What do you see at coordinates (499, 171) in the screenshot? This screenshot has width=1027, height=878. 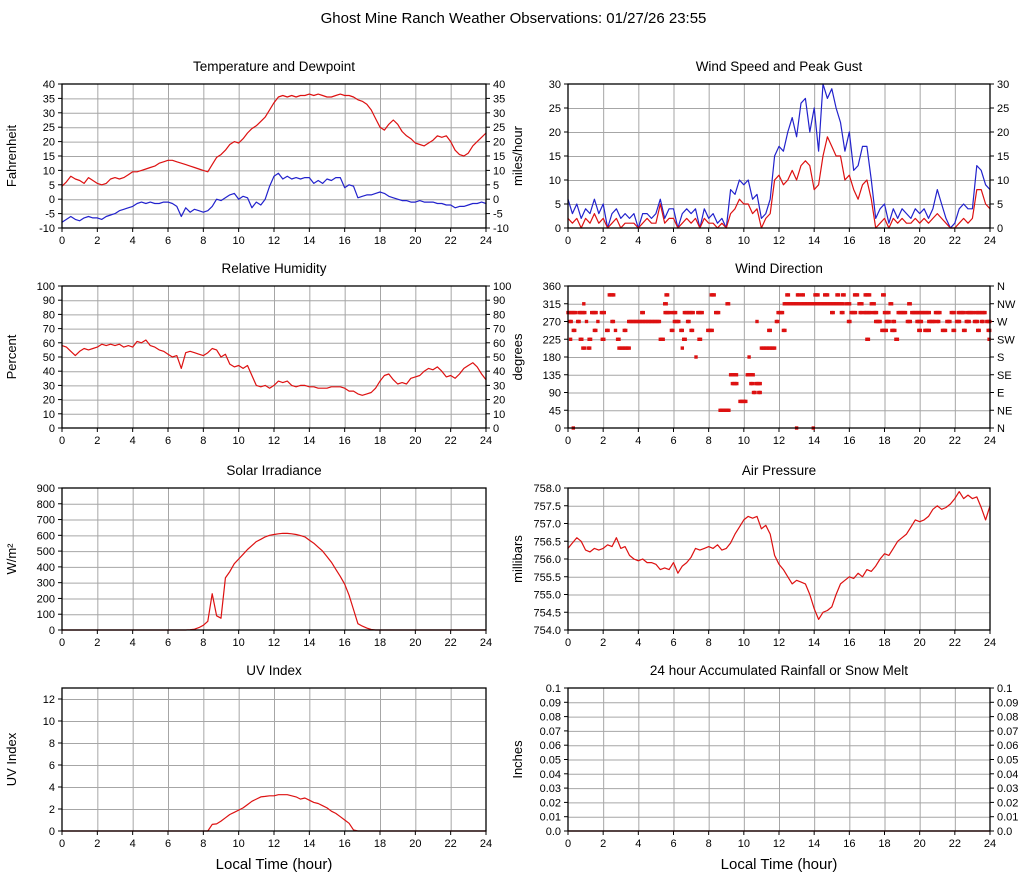 I see `y-tick-label-right: 10` at bounding box center [499, 171].